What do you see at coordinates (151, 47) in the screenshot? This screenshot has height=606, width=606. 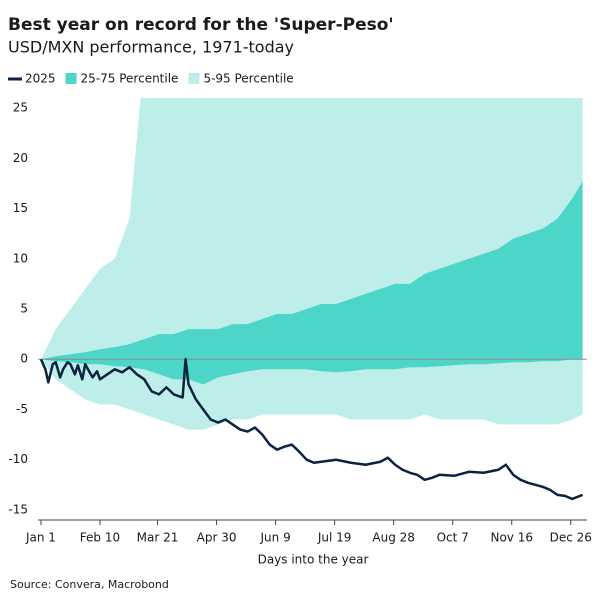 I see `chart-subtitle: USD/MXN performance, 1971-today` at bounding box center [151, 47].